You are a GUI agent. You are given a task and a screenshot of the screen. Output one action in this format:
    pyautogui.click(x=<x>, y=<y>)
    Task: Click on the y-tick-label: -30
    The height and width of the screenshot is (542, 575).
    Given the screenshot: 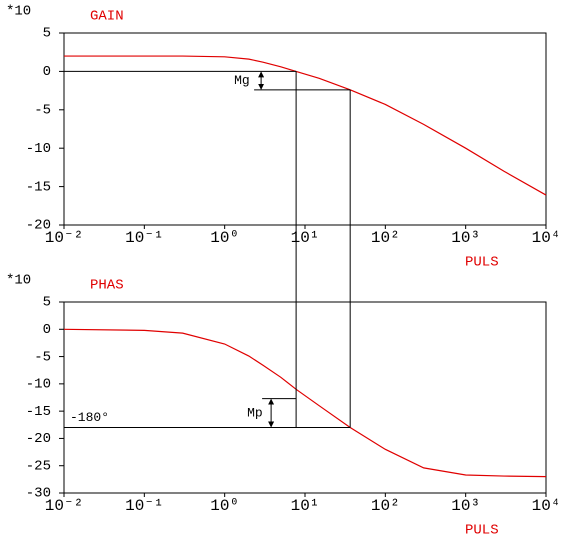 What is the action you would take?
    pyautogui.click(x=38, y=494)
    